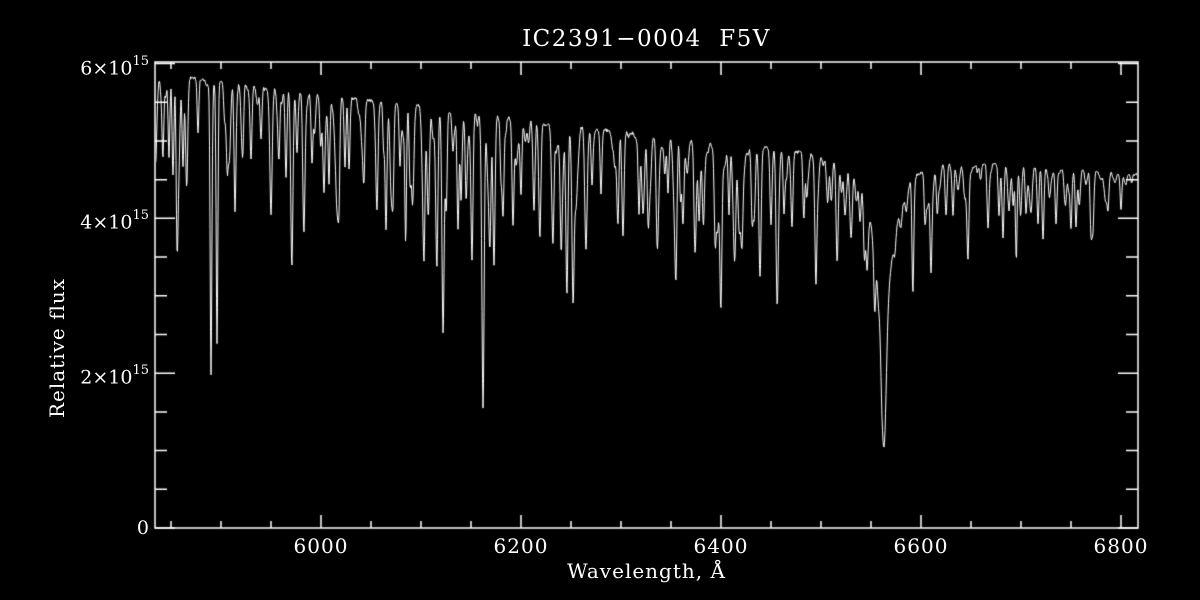 This screenshot has width=1200, height=600. What do you see at coordinates (106, 377) in the screenshot?
I see `y-tick-label-base: 2×10` at bounding box center [106, 377].